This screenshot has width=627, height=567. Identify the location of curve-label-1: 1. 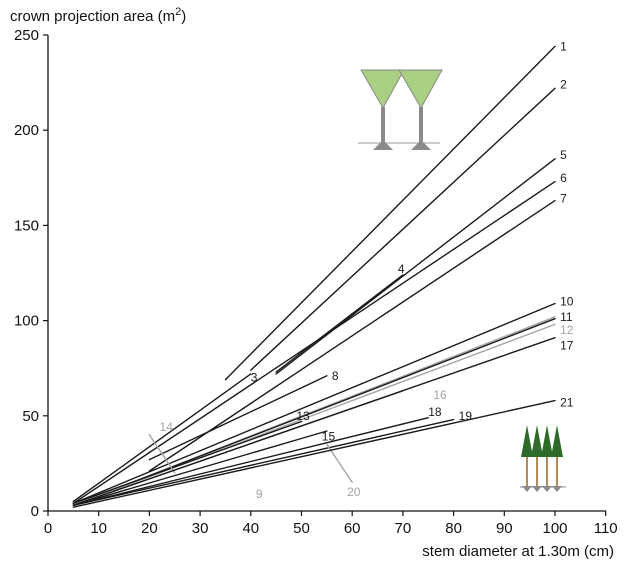
(563, 46).